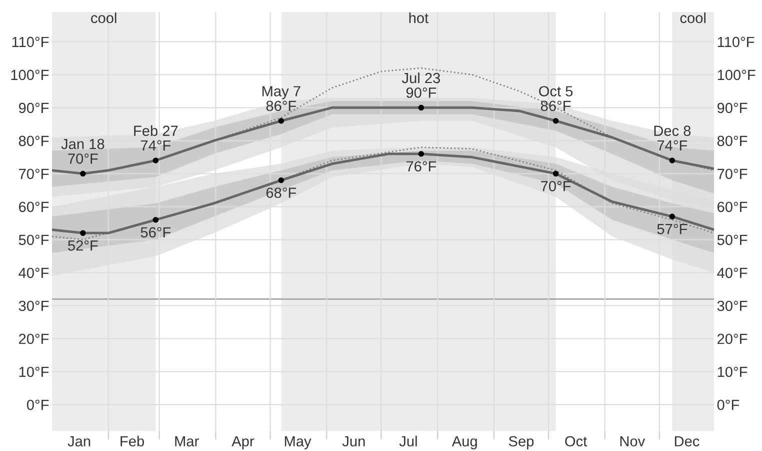 Image resolution: width=762 pixels, height=451 pixels. Describe the element at coordinates (156, 137) in the screenshot. I see `annotation: Feb 27 74°F` at that location.